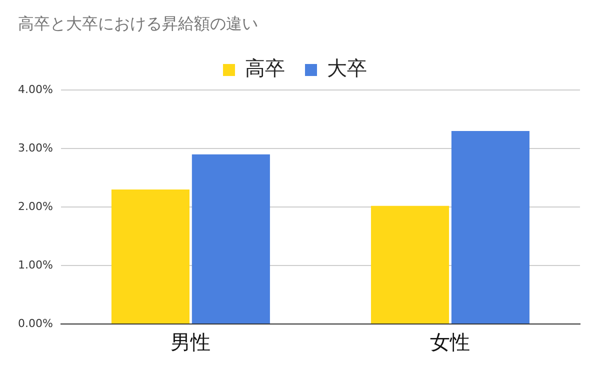 This screenshot has width=600, height=371. I want to click on y-tick-label: 2.00%, so click(35, 206).